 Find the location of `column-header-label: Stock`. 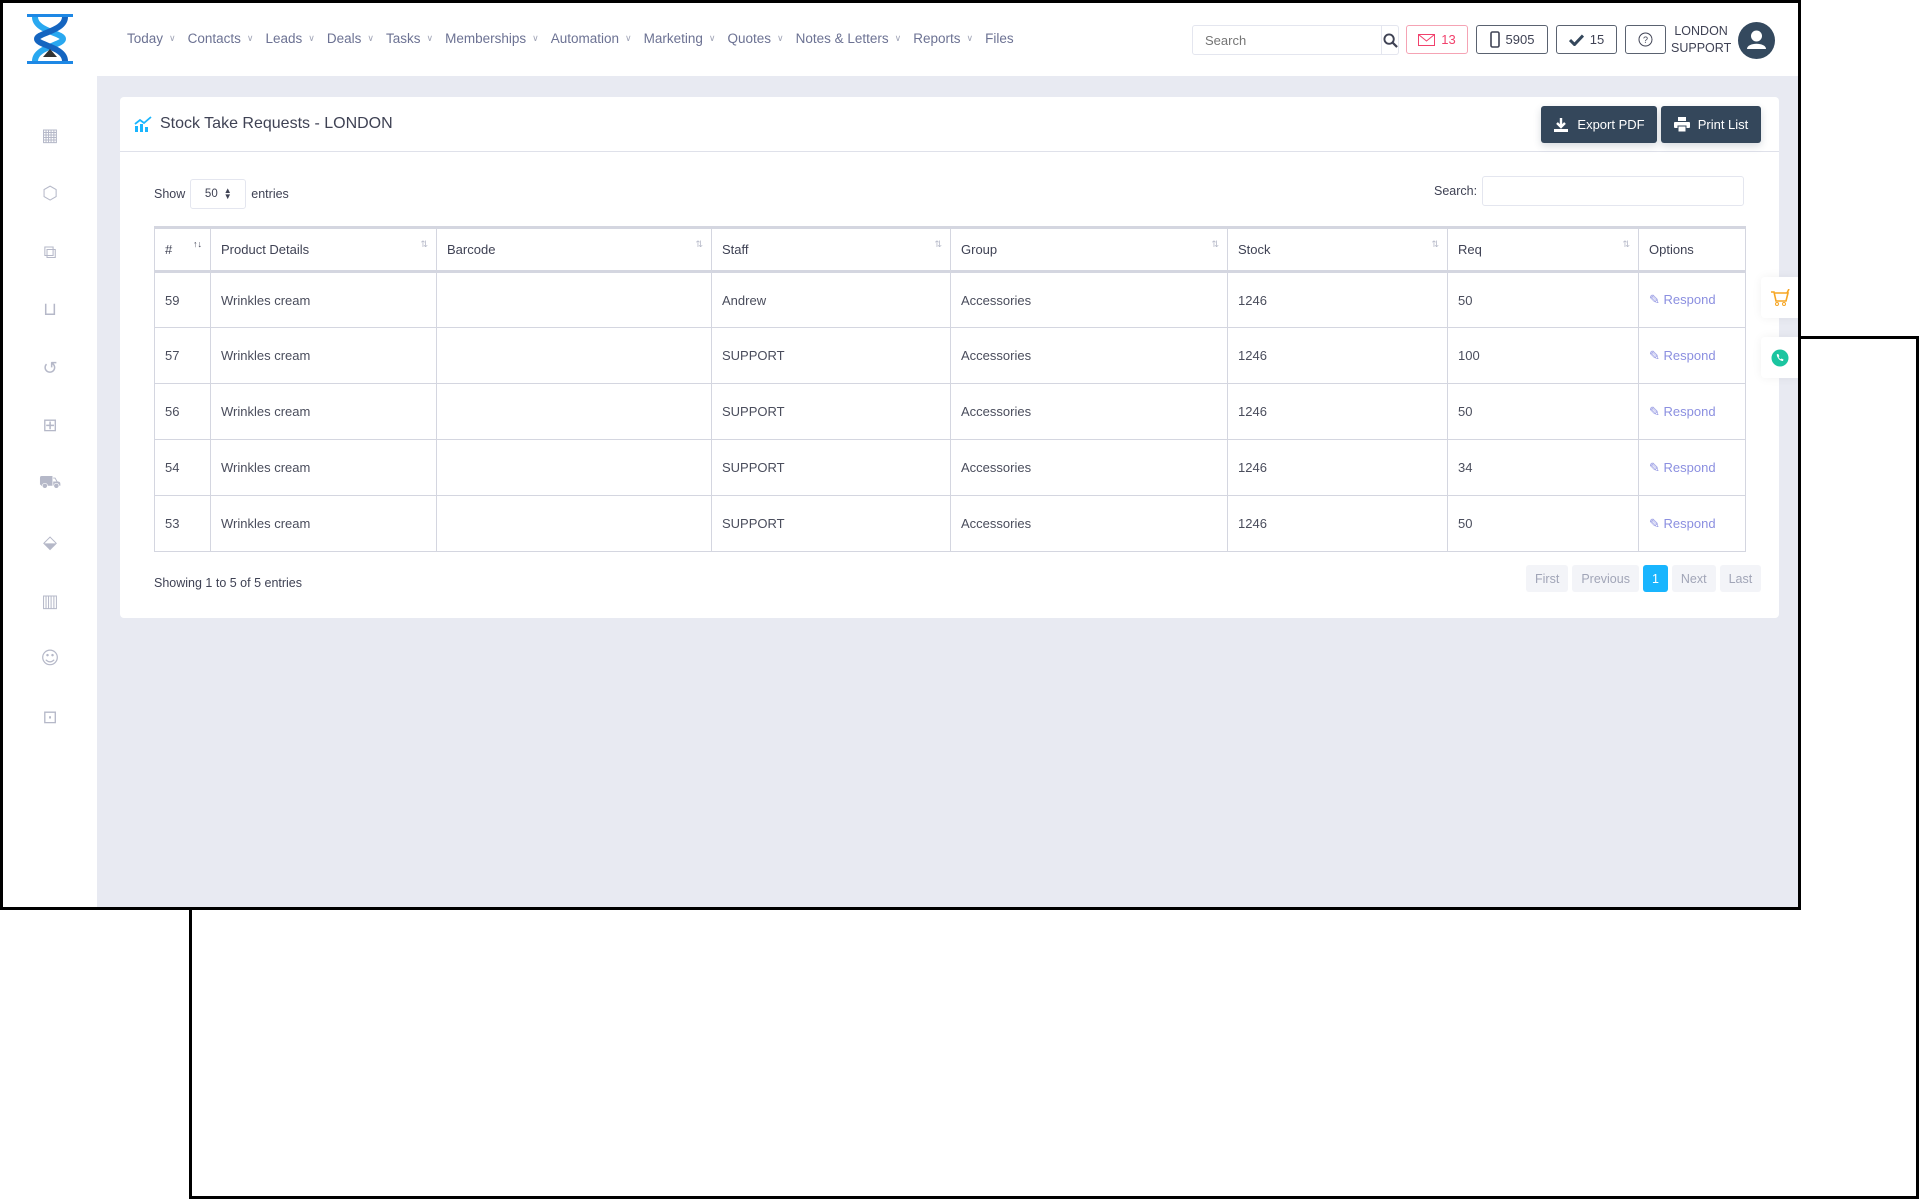

column-header-label: Stock is located at coordinates (1254, 249).